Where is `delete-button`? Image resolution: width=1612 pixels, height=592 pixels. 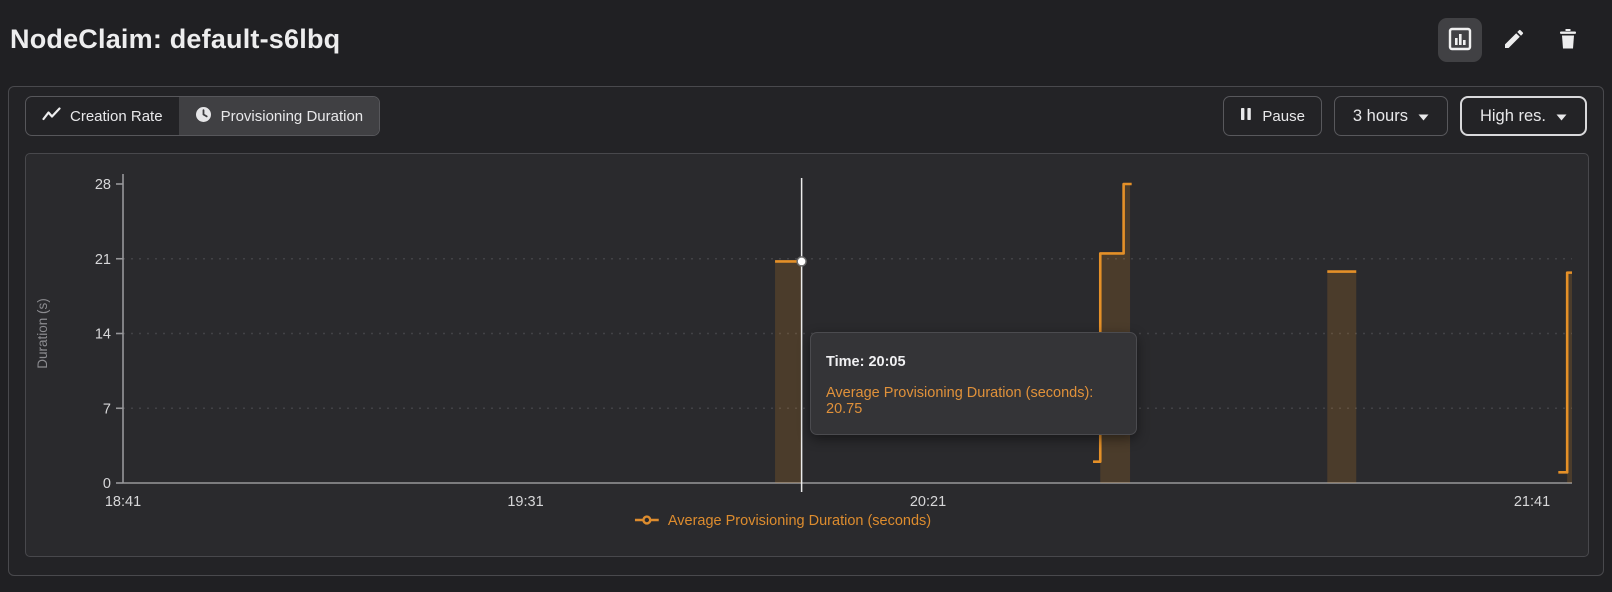 delete-button is located at coordinates (1568, 40).